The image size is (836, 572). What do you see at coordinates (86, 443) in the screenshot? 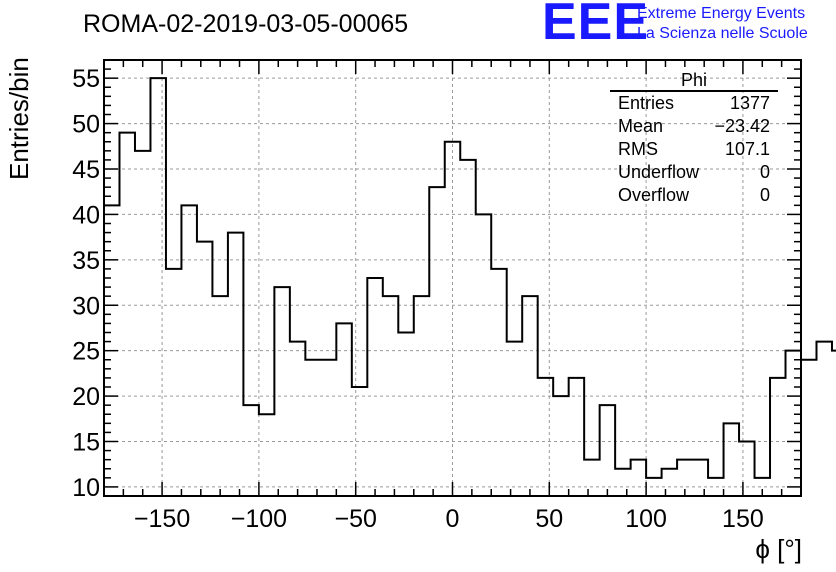
I see `y-tick-label: 15` at bounding box center [86, 443].